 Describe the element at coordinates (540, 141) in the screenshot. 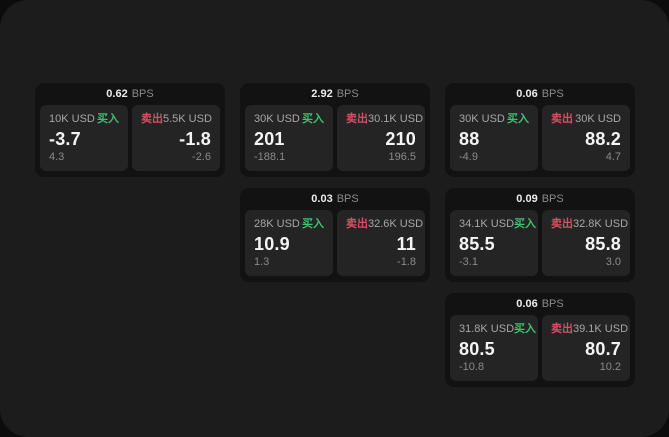

I see `card-body: 30K USD 买入 88 -4.9 卖出 30K USD 88.2 4.7` at that location.